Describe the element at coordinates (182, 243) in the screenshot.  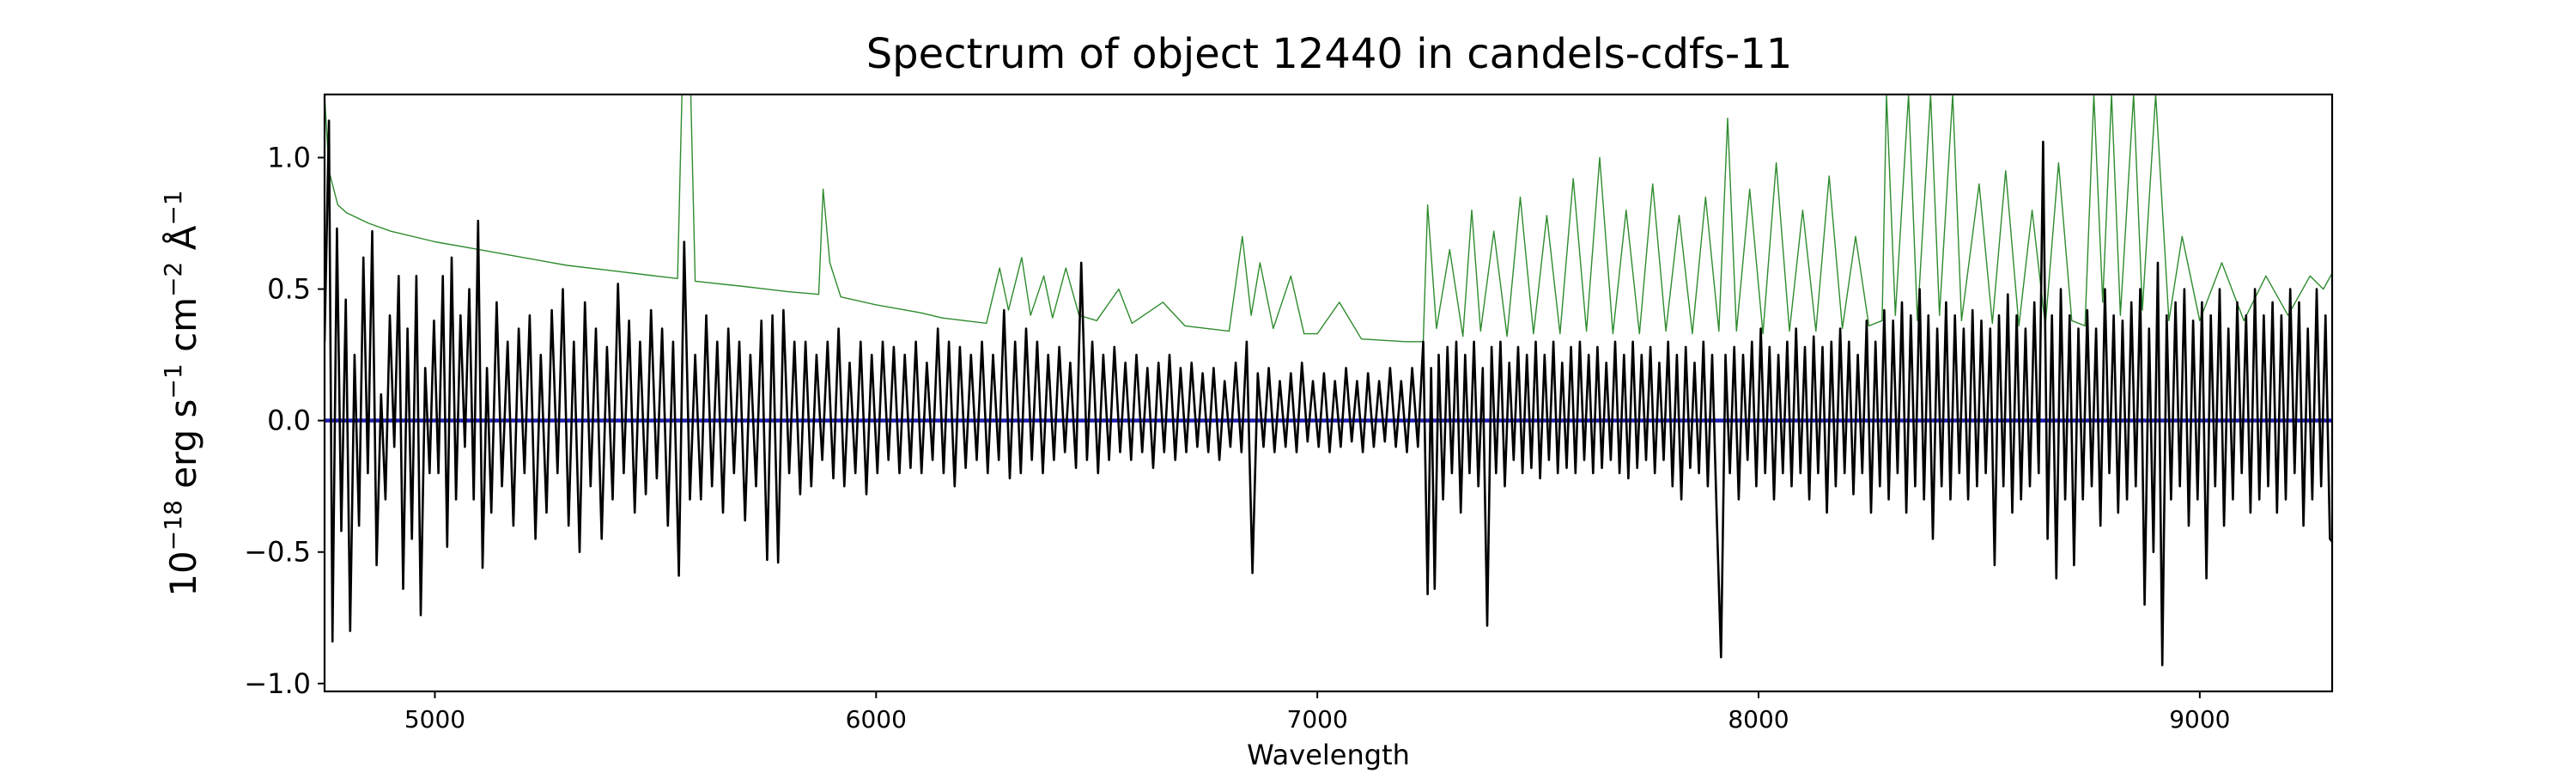
I see `y-label-angstrom: Å` at that location.